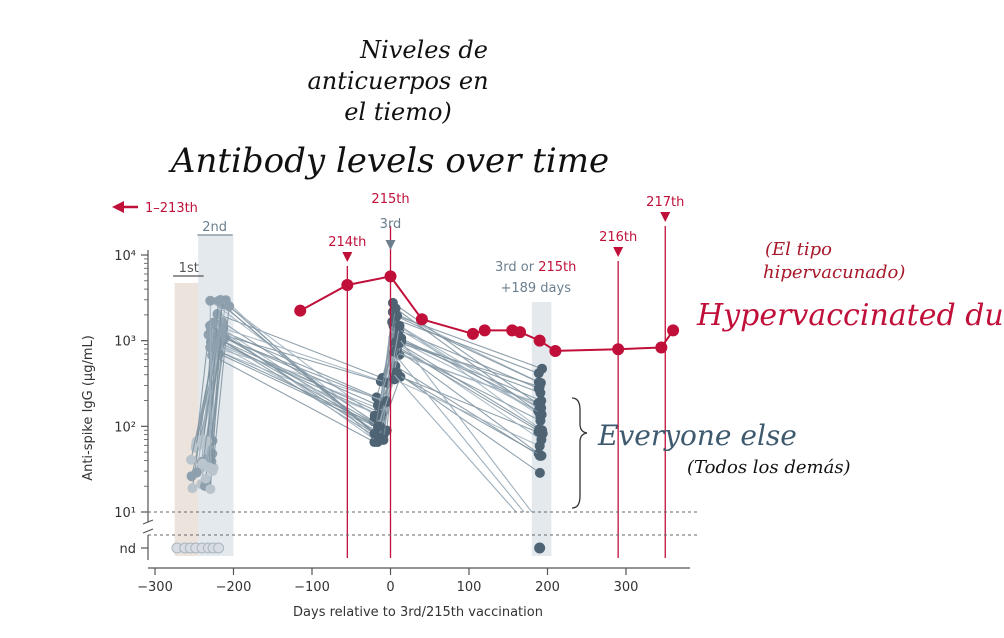  What do you see at coordinates (547, 587) in the screenshot?
I see `x-tick-label: 200` at bounding box center [547, 587].